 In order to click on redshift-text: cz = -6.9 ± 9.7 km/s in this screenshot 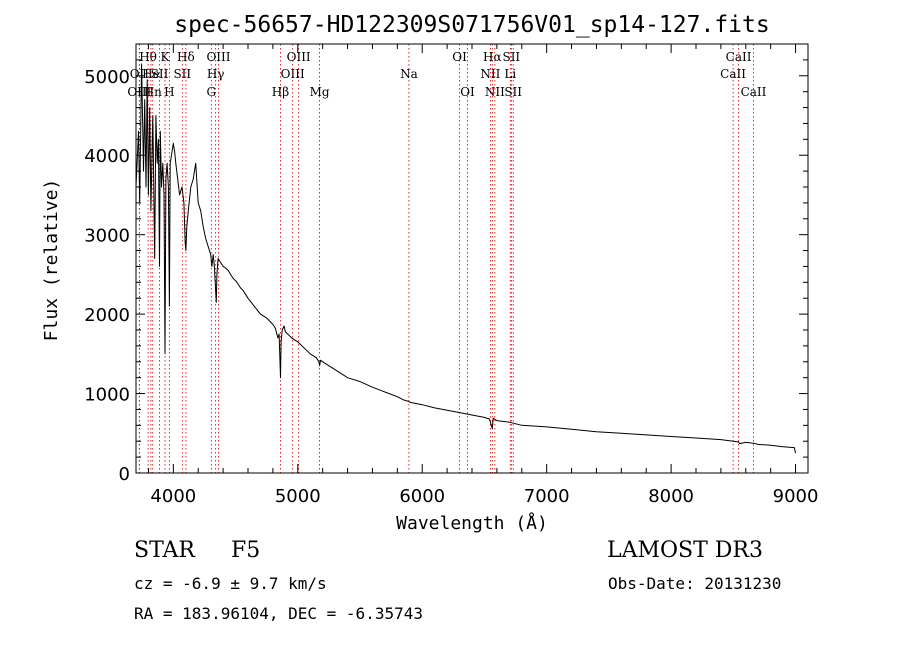, I will do `click(230, 583)`.